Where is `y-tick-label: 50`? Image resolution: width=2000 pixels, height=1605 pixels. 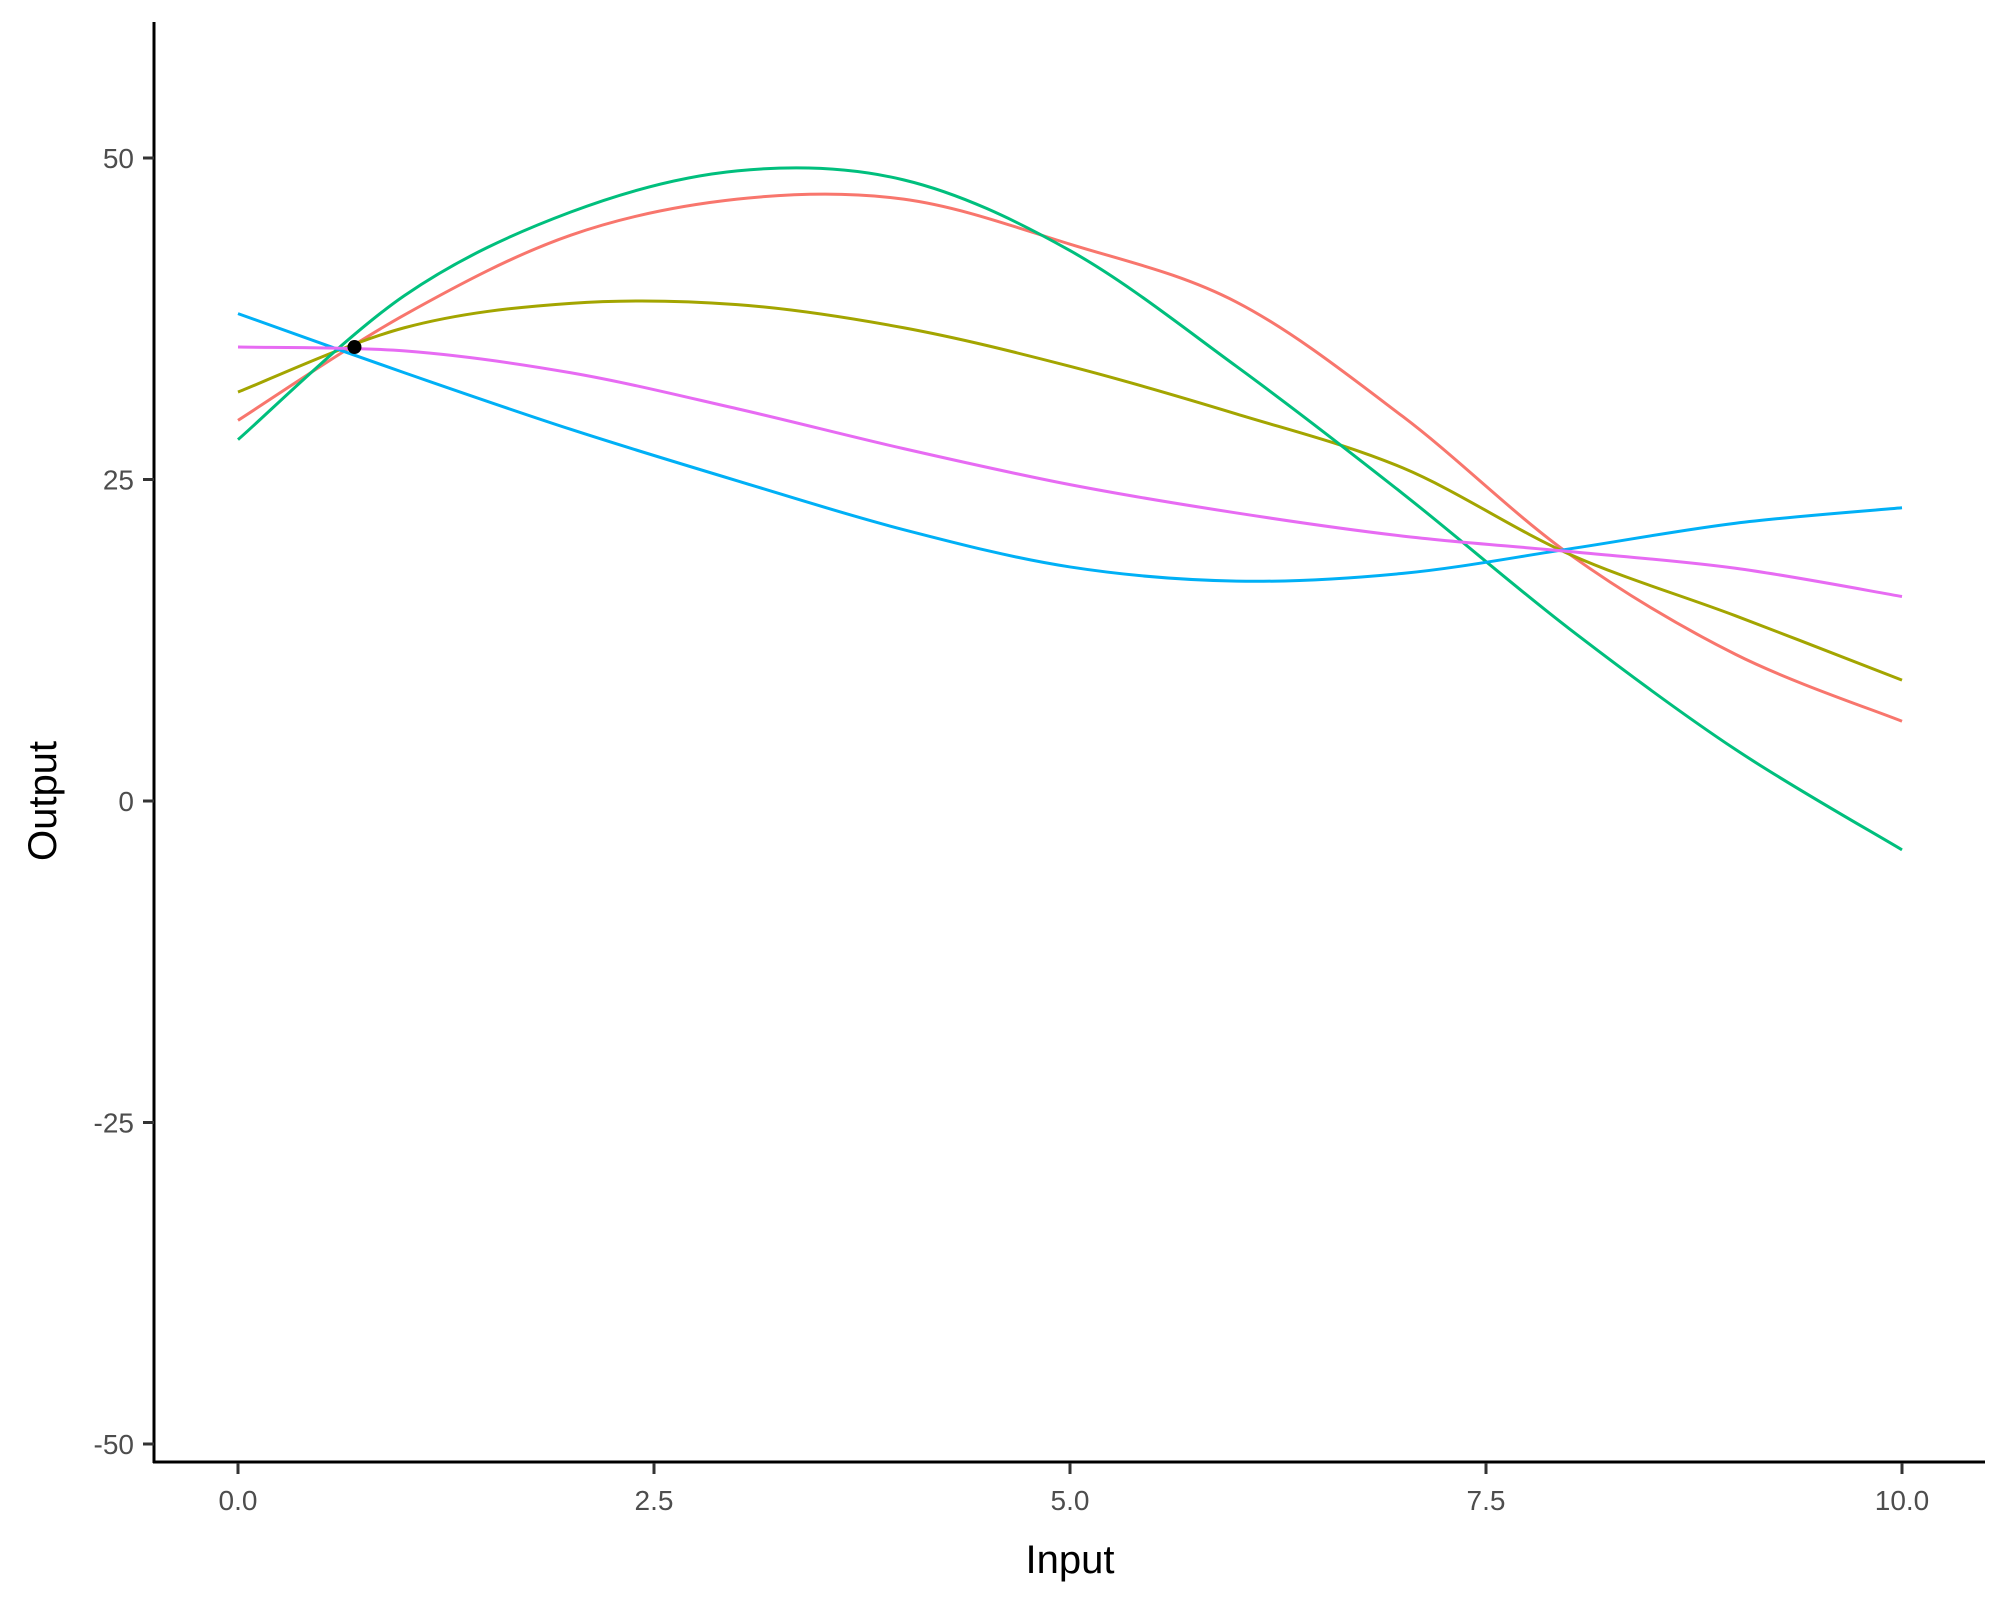
y-tick-label: 50 is located at coordinates (118, 158).